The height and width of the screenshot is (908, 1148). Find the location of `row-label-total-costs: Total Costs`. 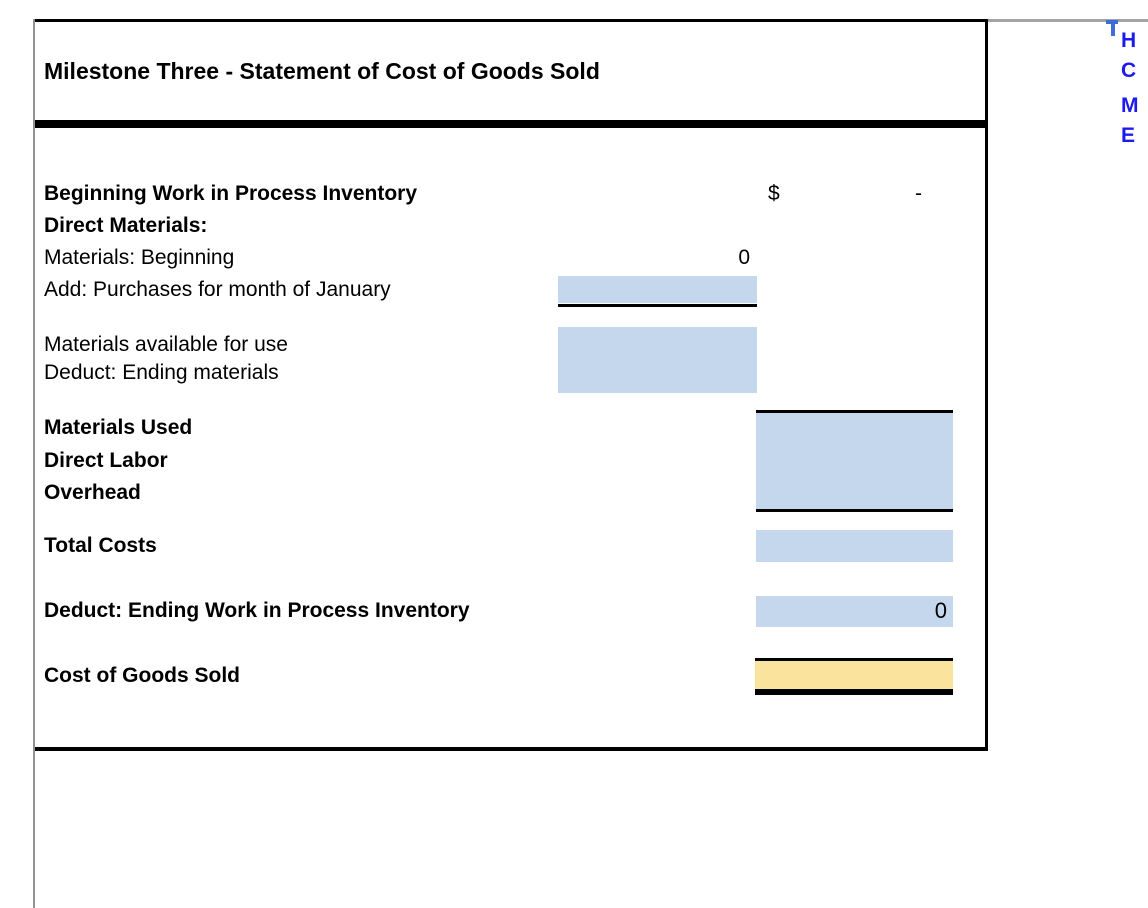

row-label-total-costs: Total Costs is located at coordinates (100, 545).